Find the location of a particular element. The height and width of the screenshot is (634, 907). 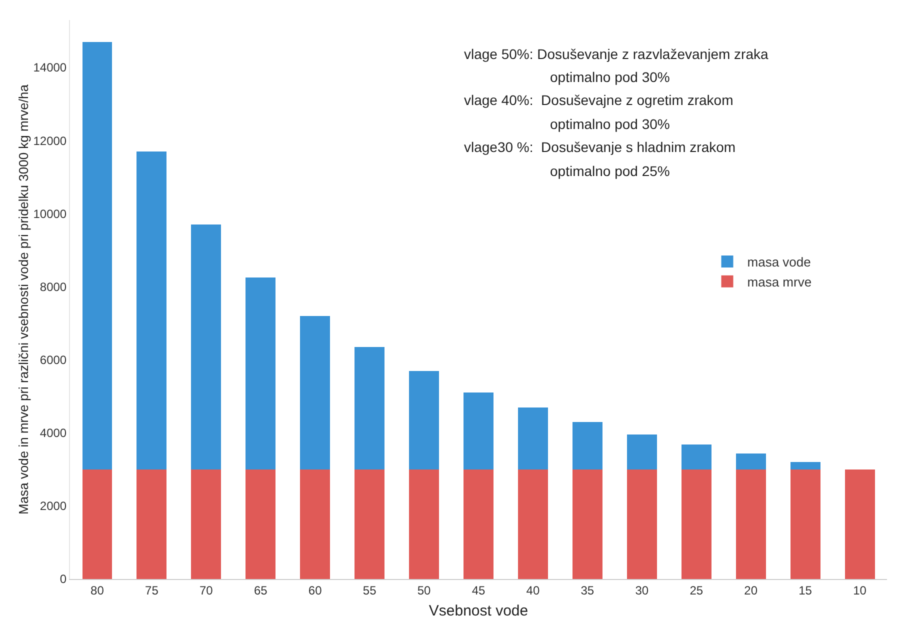

x-tick-label: 55 is located at coordinates (369, 590).